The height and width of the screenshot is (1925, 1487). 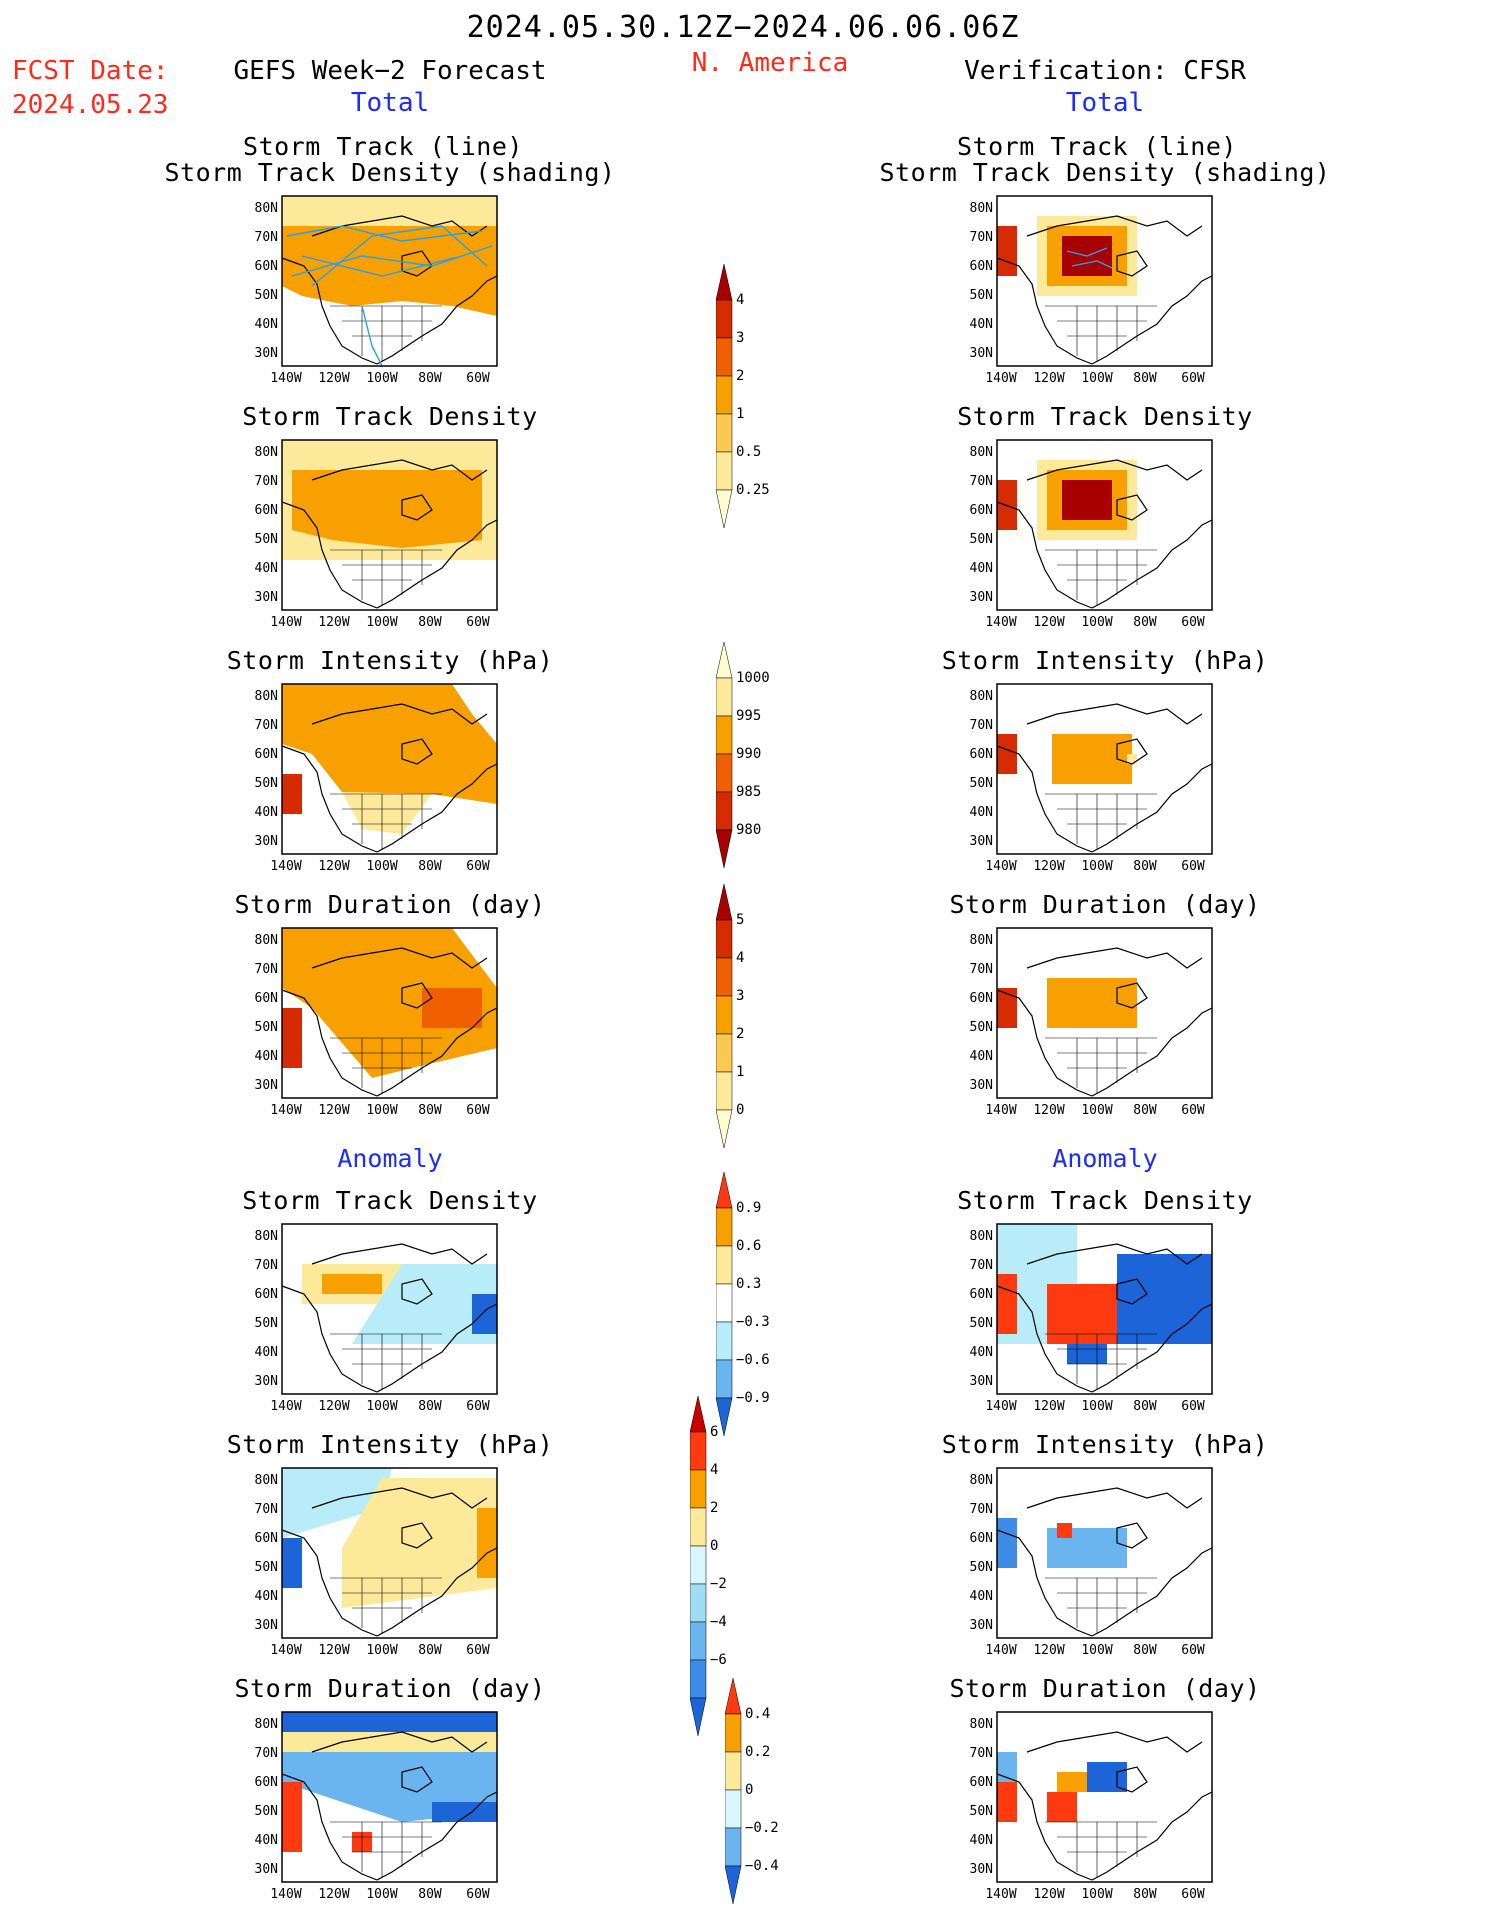 I want to click on colorbar-svg: 5 4 3 2 1 0, so click(x=729, y=1016).